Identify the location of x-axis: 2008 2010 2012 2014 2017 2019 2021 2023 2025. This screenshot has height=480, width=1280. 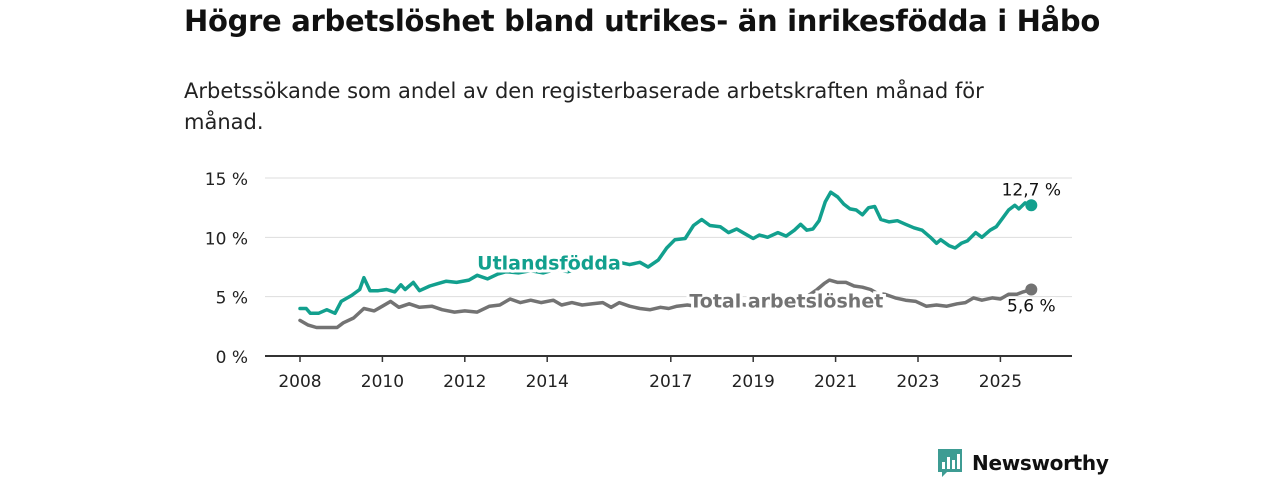
(668, 373).